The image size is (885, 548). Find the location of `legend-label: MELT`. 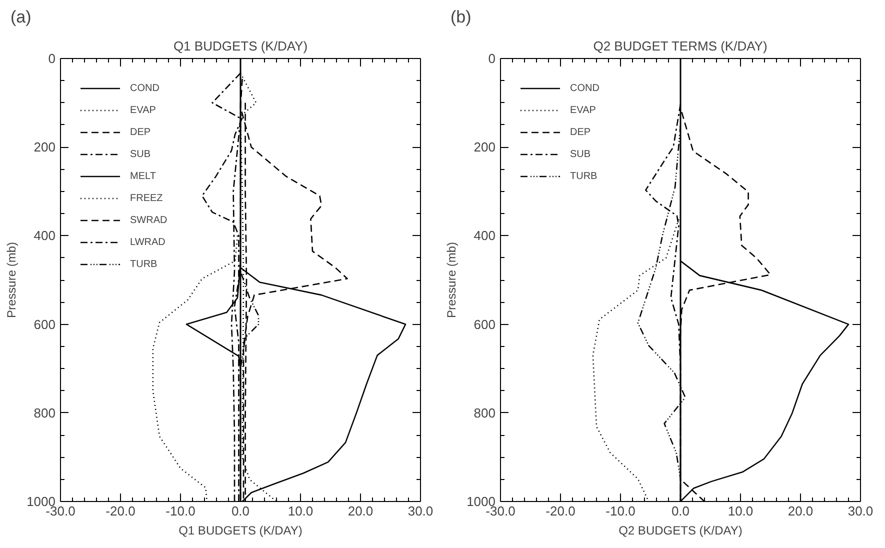

legend-label: MELT is located at coordinates (143, 176).